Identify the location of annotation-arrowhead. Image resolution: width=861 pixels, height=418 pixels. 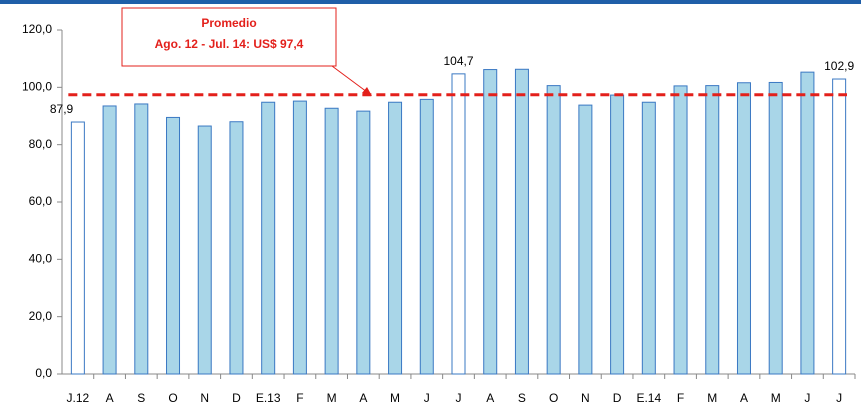
(367, 91).